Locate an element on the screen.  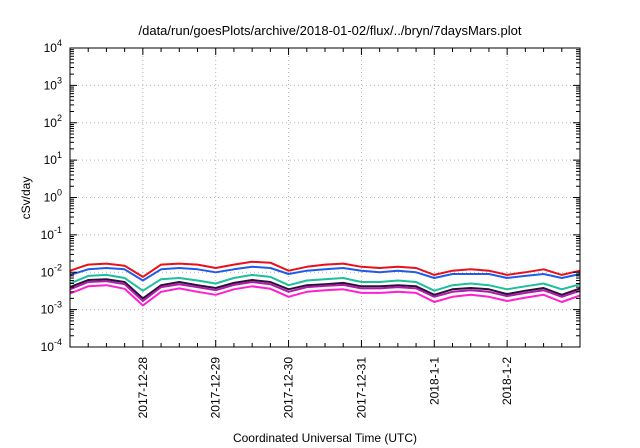
y-tick-label: 10⁻³ is located at coordinates (51, 308).